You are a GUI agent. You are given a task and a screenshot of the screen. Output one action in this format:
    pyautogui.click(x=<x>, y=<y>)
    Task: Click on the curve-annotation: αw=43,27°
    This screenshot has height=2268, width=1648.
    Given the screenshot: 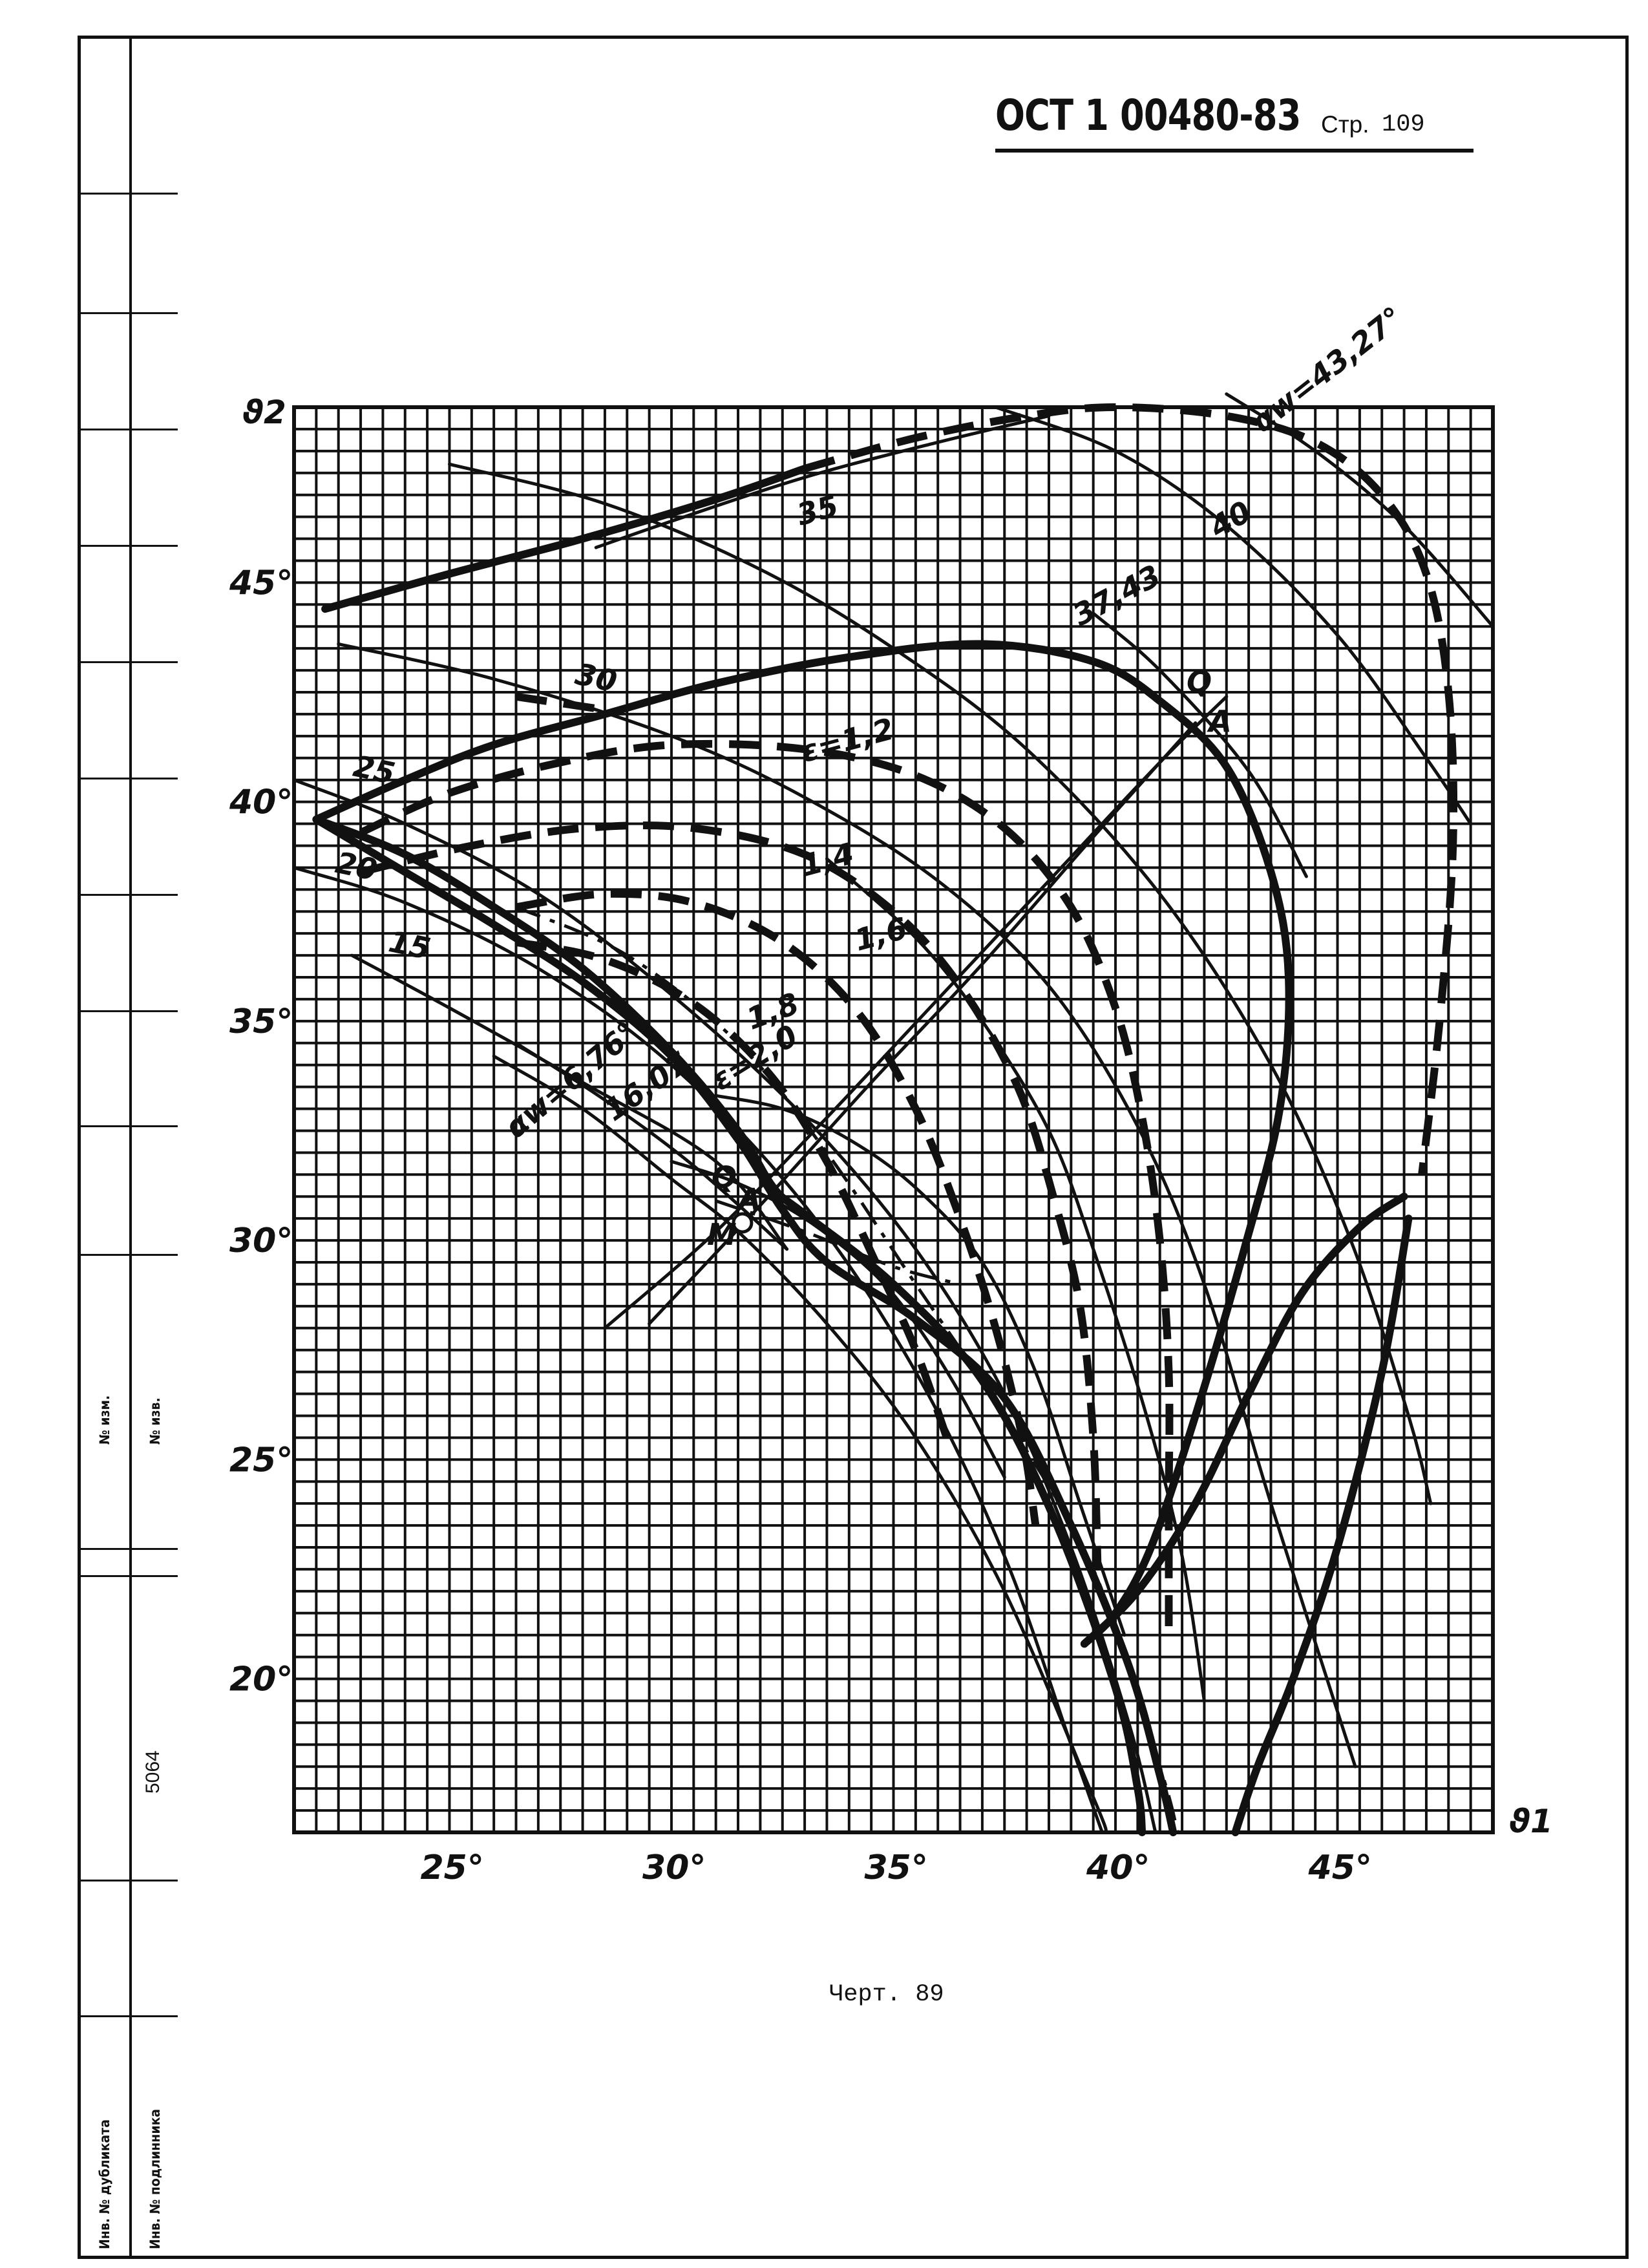 What is the action you would take?
    pyautogui.click(x=1327, y=370)
    